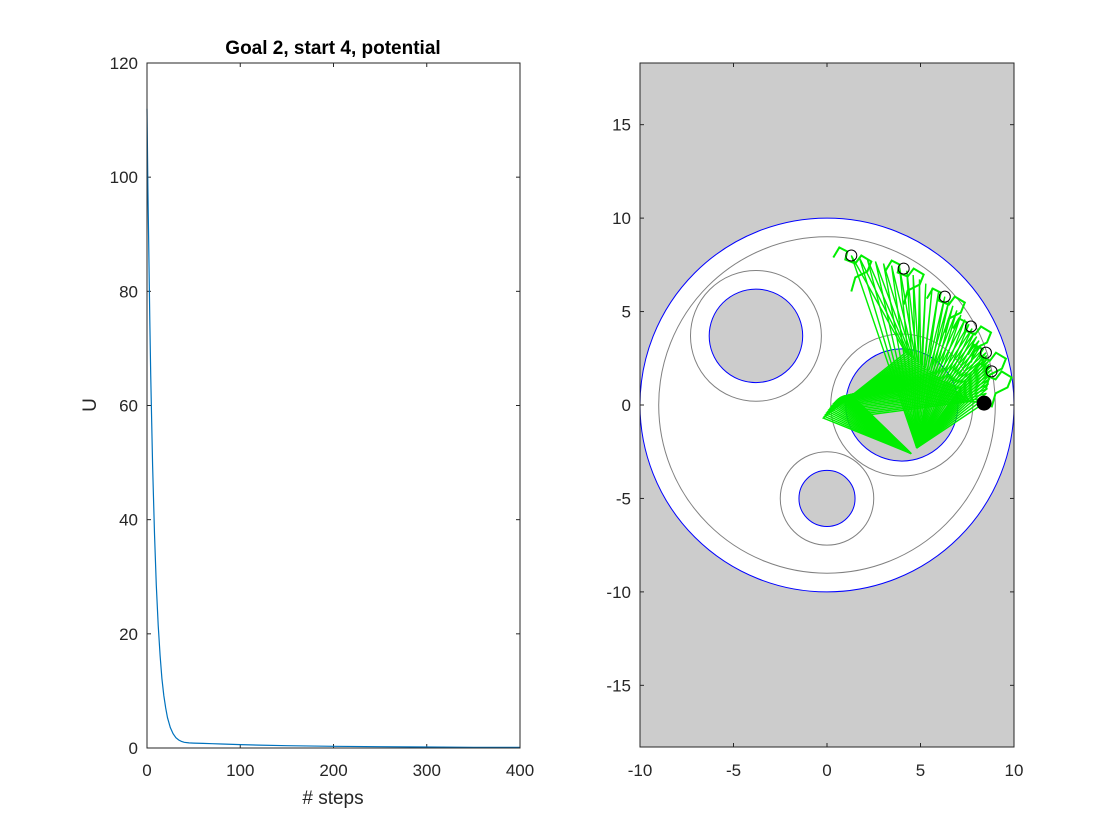 The image size is (1120, 840). Describe the element at coordinates (520, 770) in the screenshot. I see `x-tick-label: 400` at that location.